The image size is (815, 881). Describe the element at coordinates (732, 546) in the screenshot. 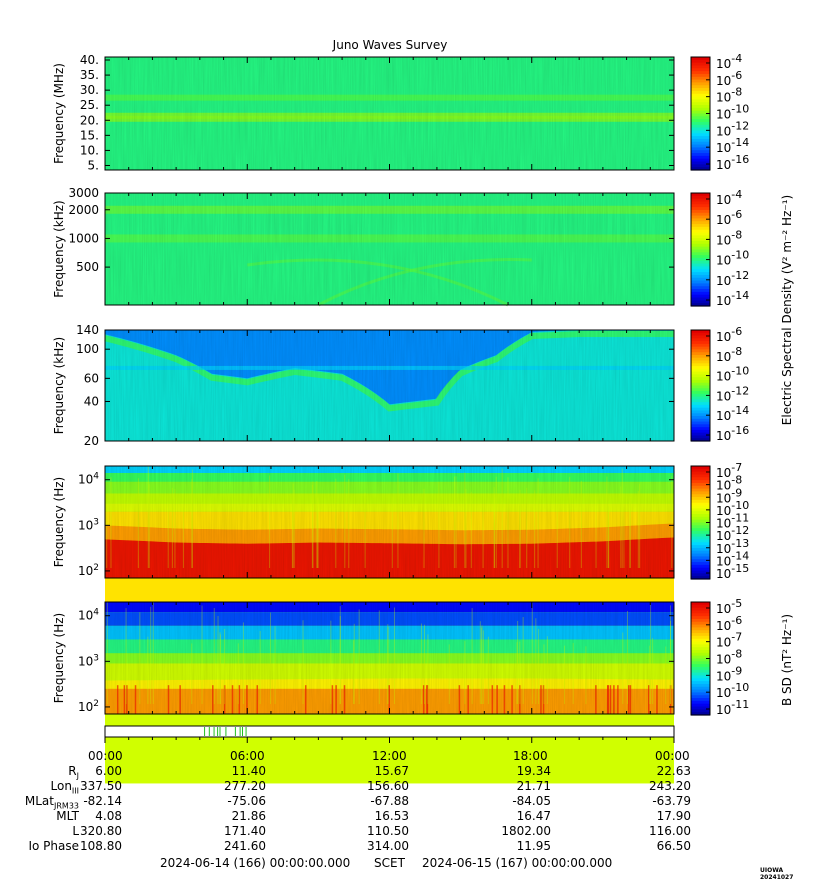

I see `colorbar-4-tick: 10⁻¹³` at that location.